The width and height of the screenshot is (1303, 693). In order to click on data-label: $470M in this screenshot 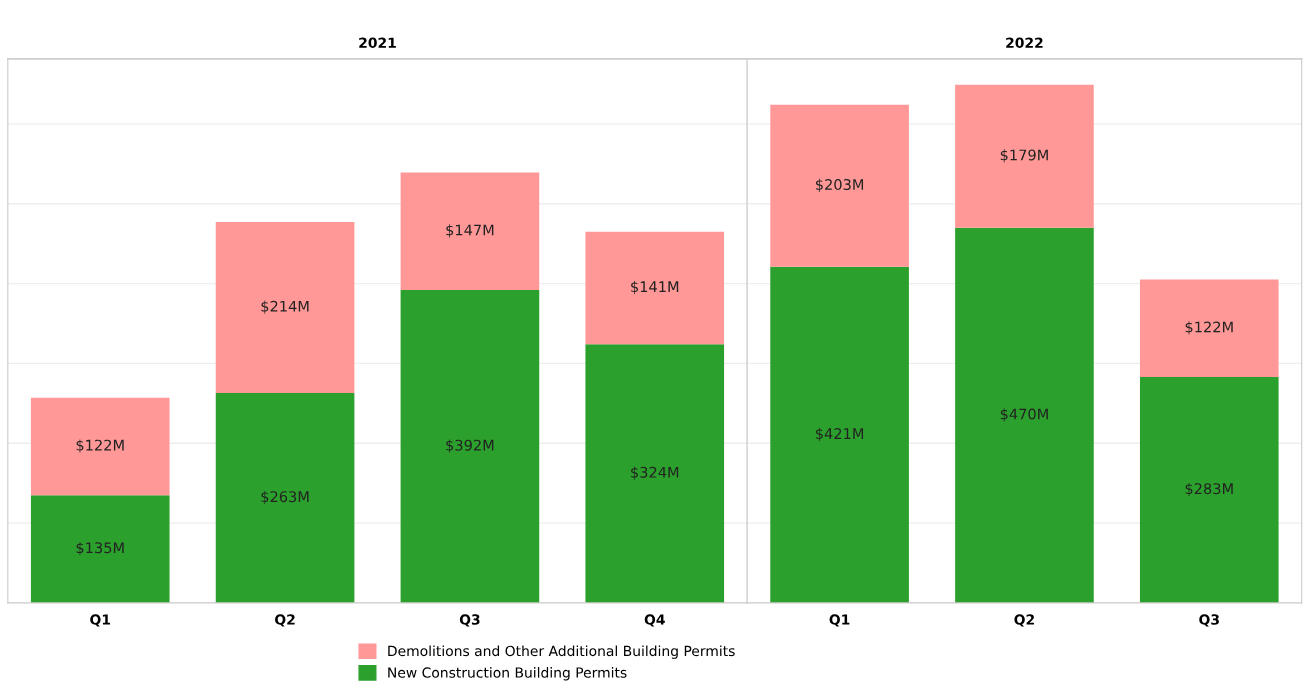, I will do `click(1024, 415)`.